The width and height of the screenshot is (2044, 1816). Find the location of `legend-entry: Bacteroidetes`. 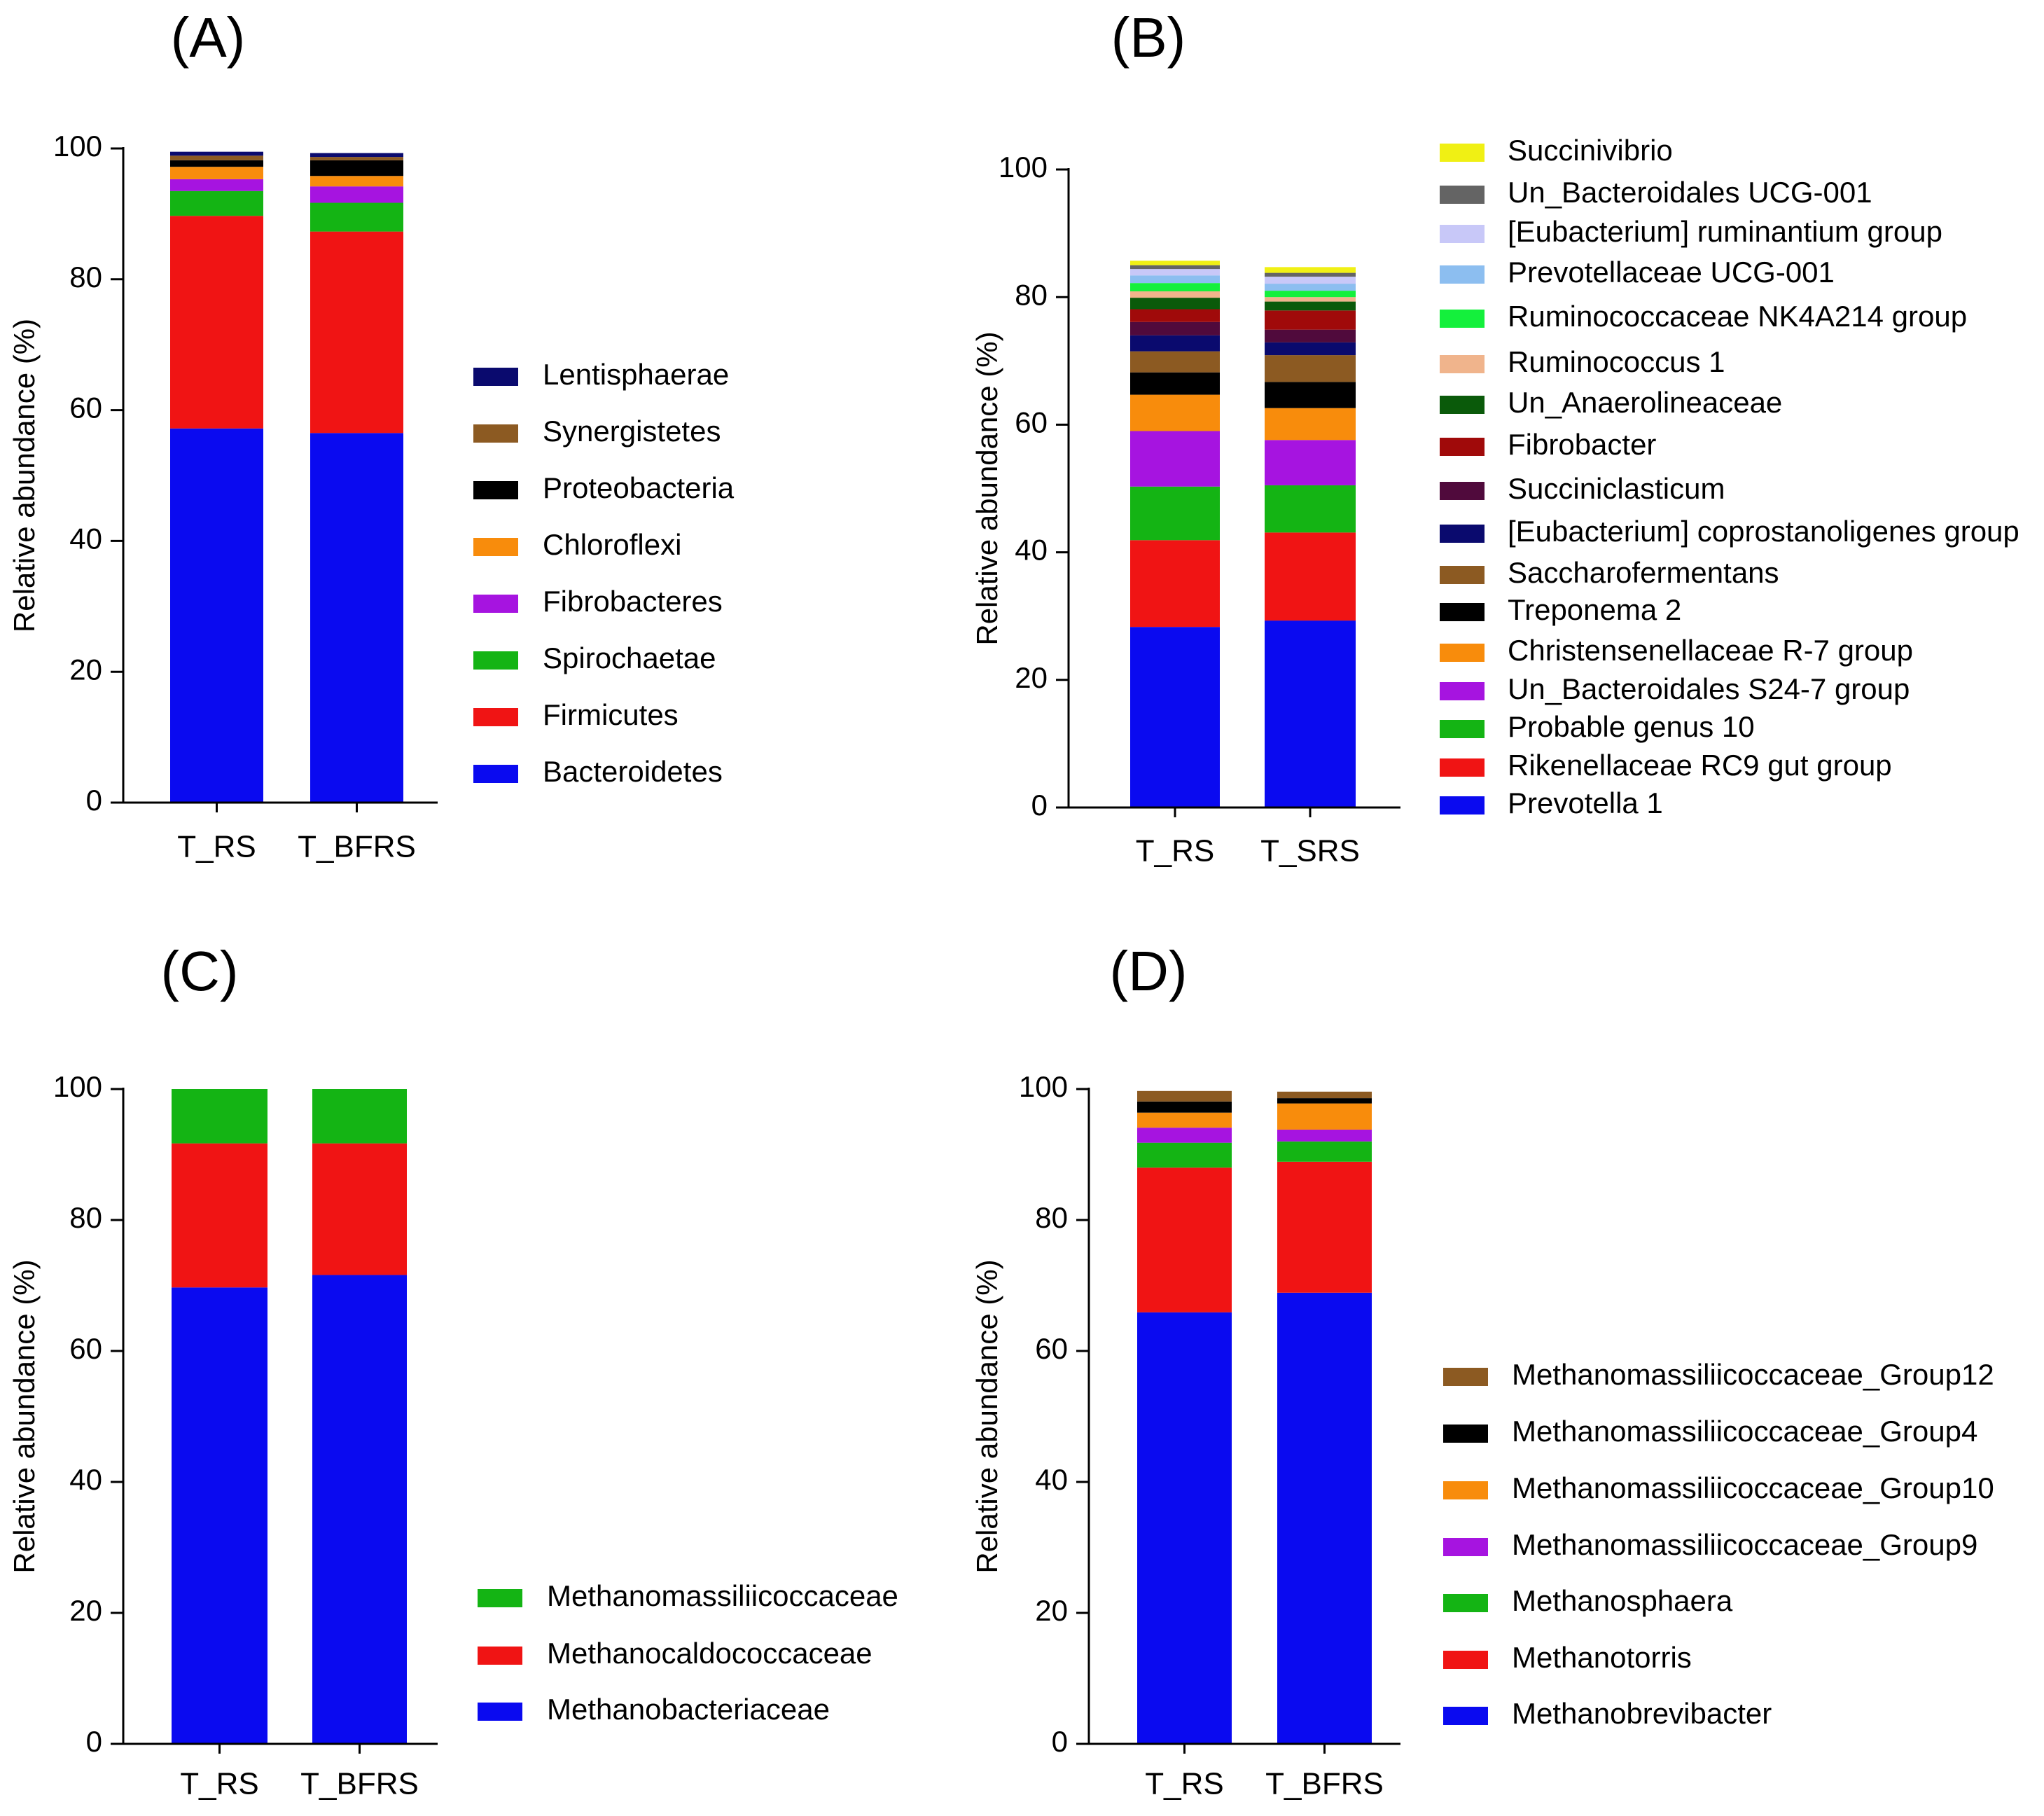

legend-entry: Bacteroidetes is located at coordinates (633, 771).